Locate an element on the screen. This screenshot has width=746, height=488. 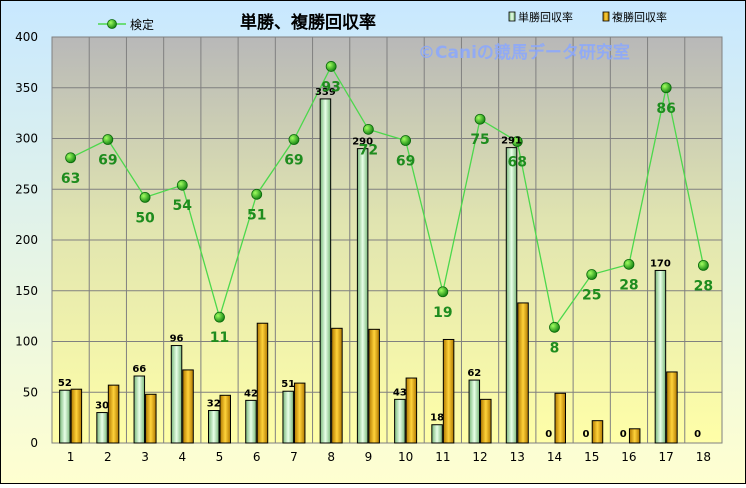
y-tick-label: 100 is located at coordinates (26, 342).